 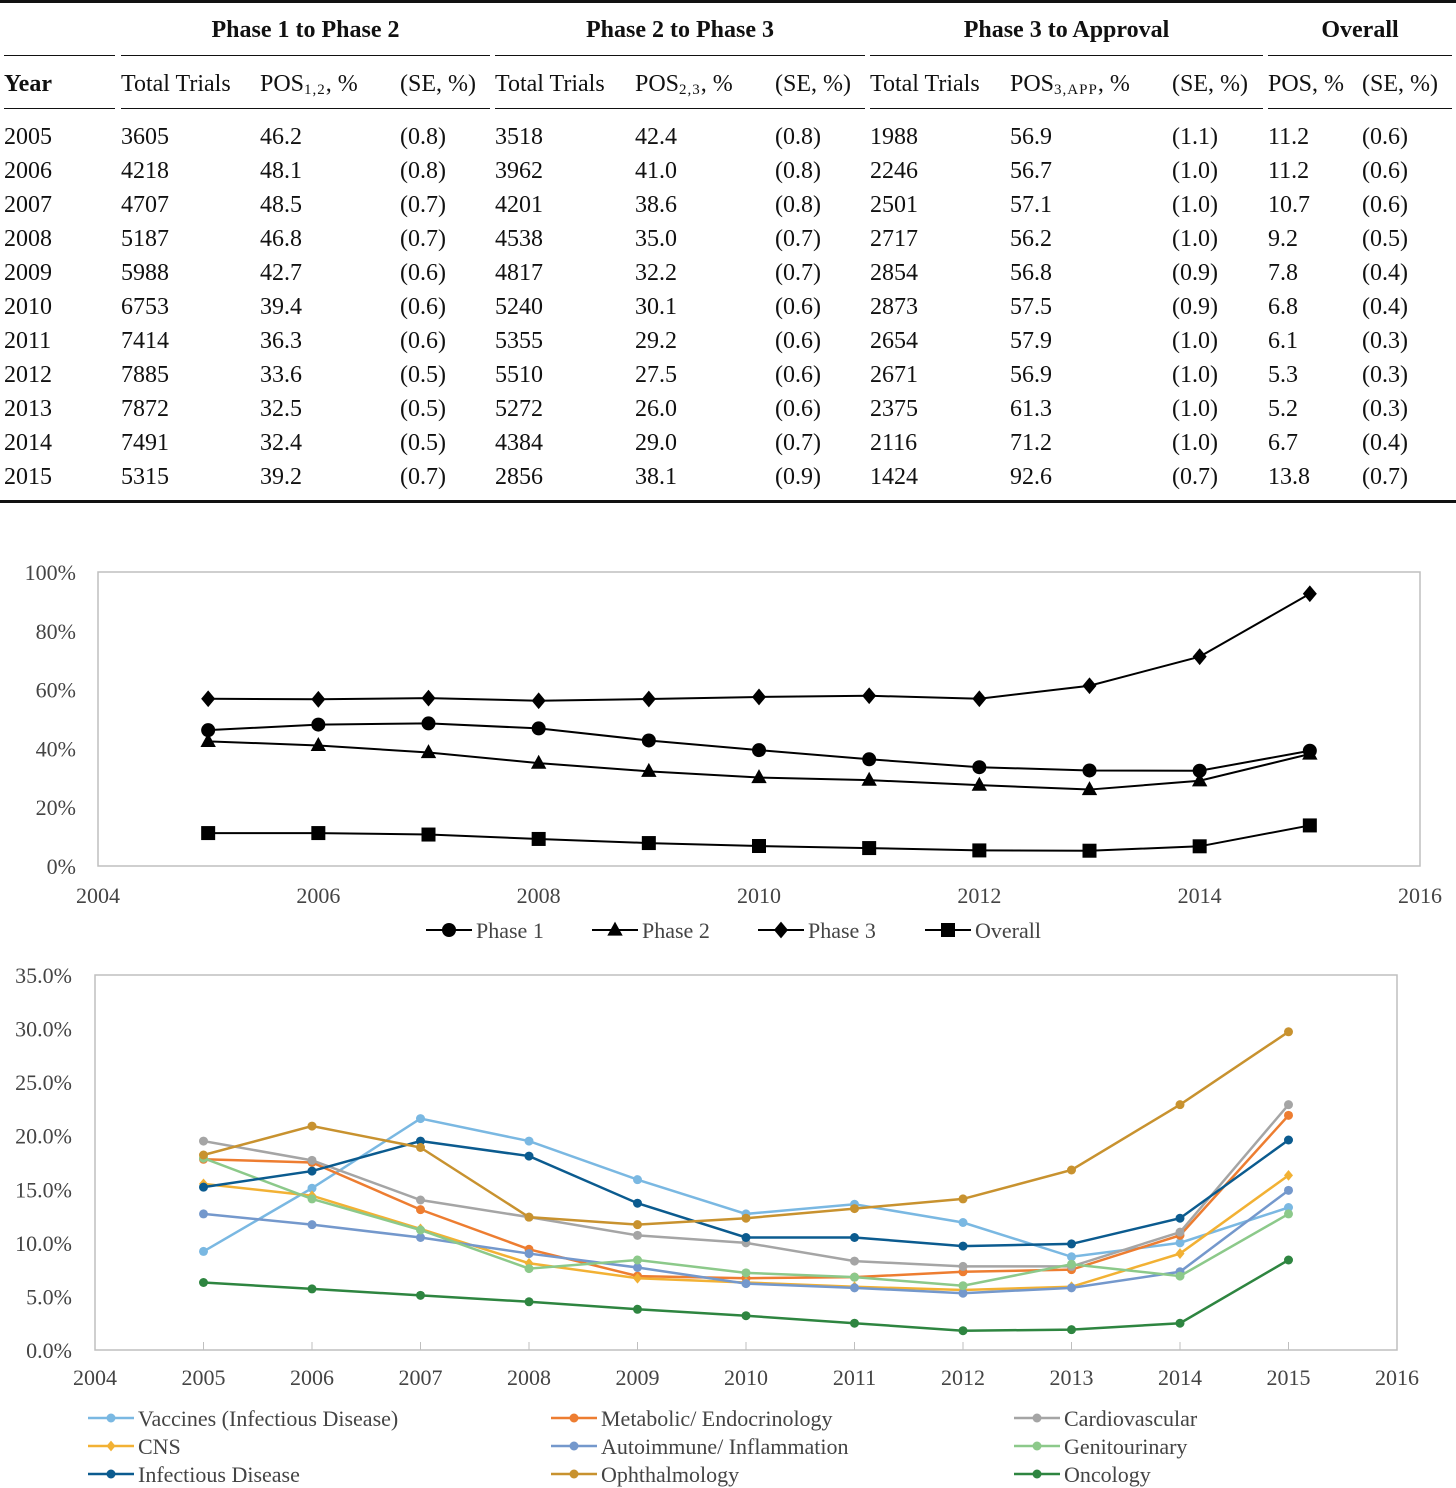 What do you see at coordinates (894, 239) in the screenshot?
I see `table-cell: 2717` at bounding box center [894, 239].